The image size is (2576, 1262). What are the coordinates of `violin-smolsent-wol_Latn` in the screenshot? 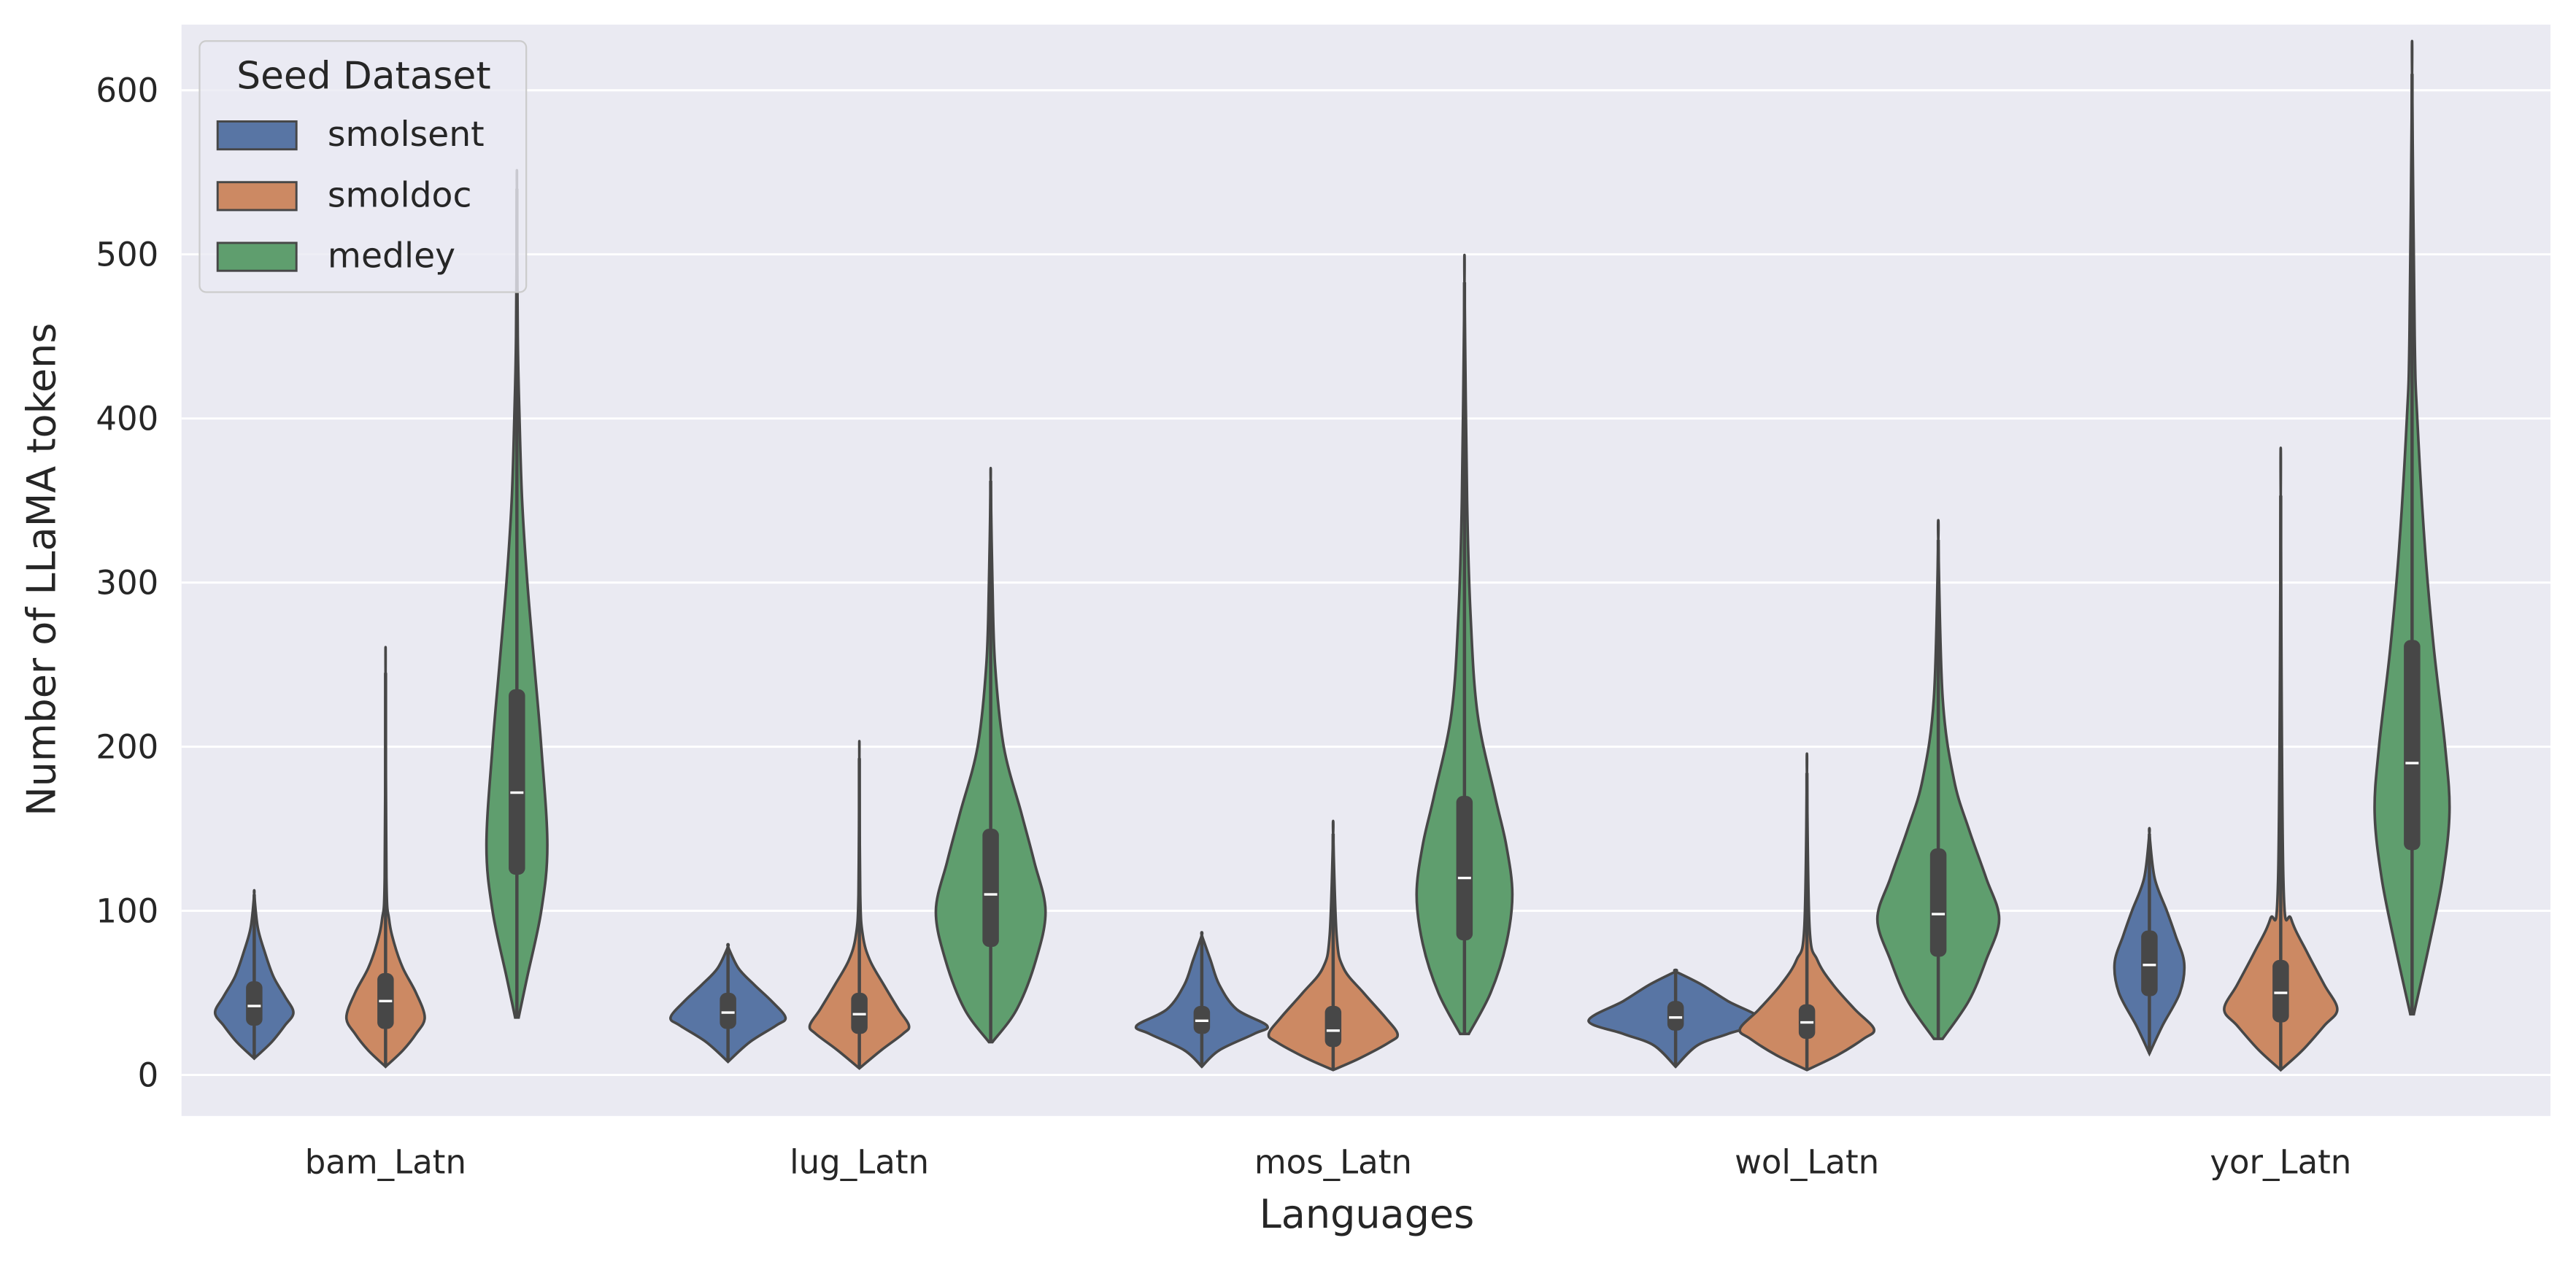 It's located at (1676, 1018).